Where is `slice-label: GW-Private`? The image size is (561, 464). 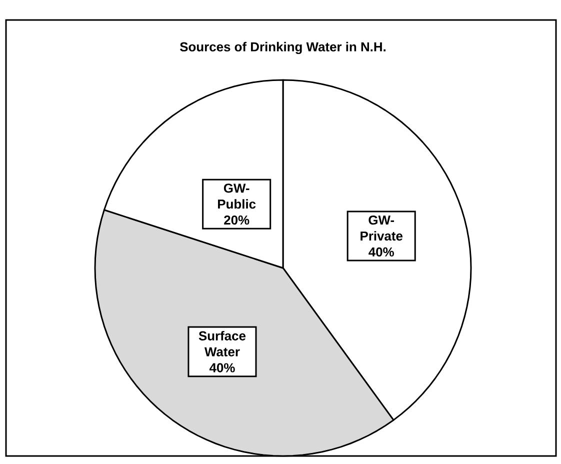
slice-label: GW-Private is located at coordinates (381, 228).